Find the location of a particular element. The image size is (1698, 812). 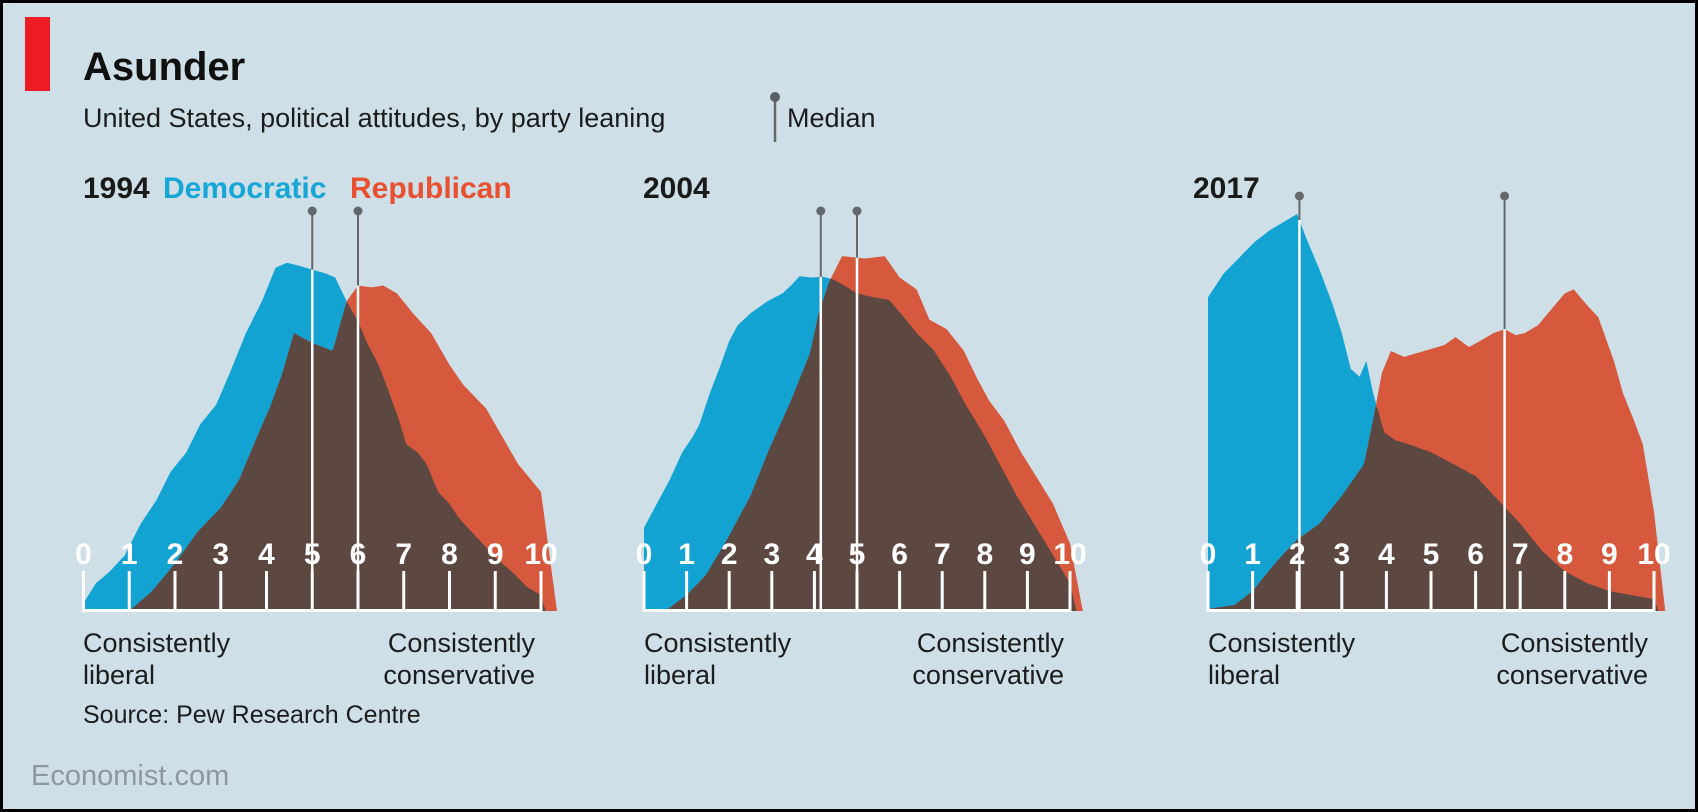

chart-2017: 0 1 2 3 4 5 6 7 8 9 10 is located at coordinates (1435, 401).